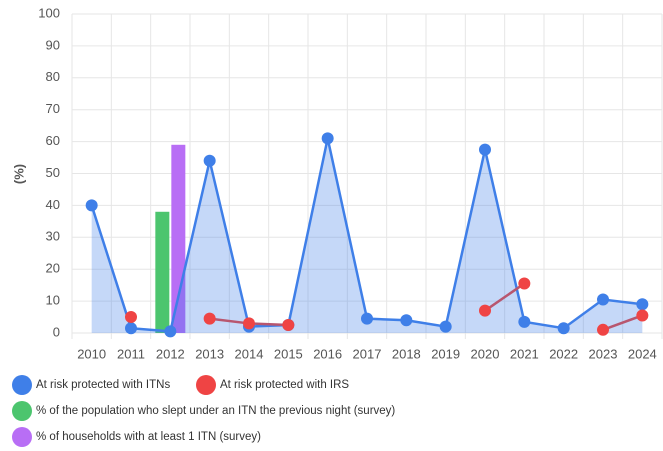  Describe the element at coordinates (53, 140) in the screenshot. I see `y-tick-label: 60` at that location.